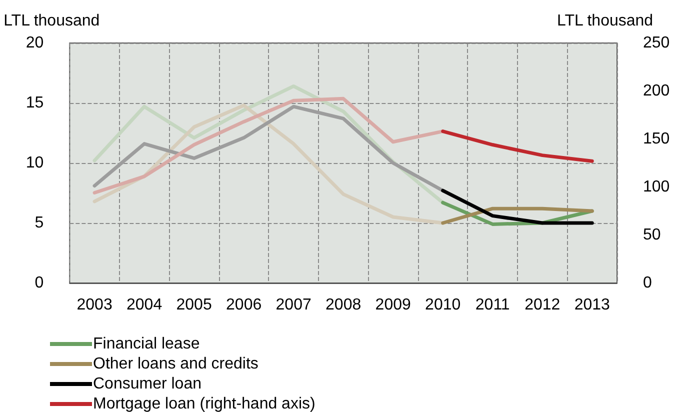 This screenshot has height=412, width=680. What do you see at coordinates (443, 305) in the screenshot?
I see `x-tick-label: 2010` at bounding box center [443, 305].